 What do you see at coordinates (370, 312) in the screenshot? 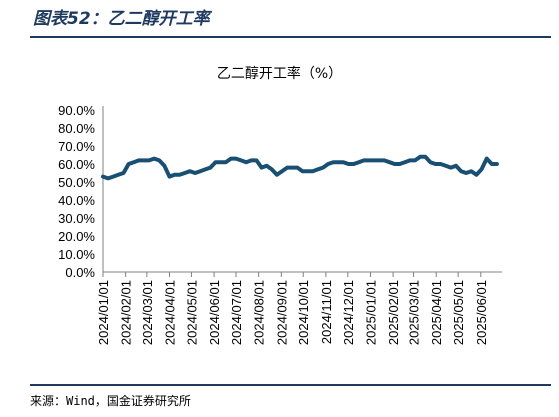
I see `x-tick-label: 2025/01/01` at bounding box center [370, 312].